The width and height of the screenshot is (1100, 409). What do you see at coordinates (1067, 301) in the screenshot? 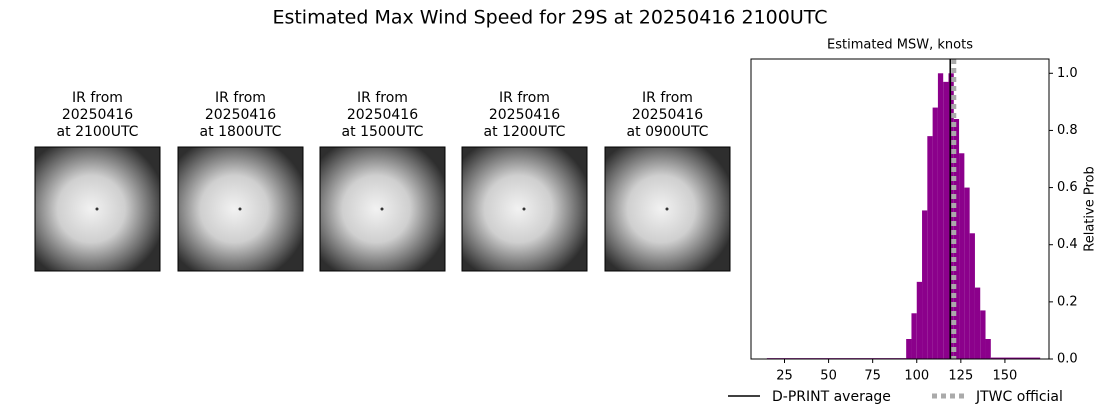
I see `y-tick-label: 0.2` at bounding box center [1067, 301].